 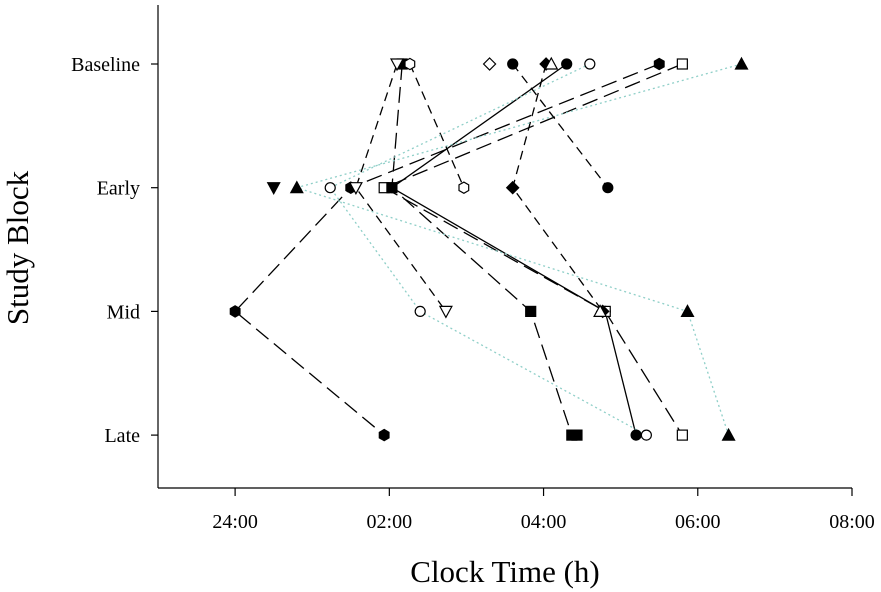 What do you see at coordinates (118, 189) in the screenshot?
I see `y-tick-label: Early` at bounding box center [118, 189].